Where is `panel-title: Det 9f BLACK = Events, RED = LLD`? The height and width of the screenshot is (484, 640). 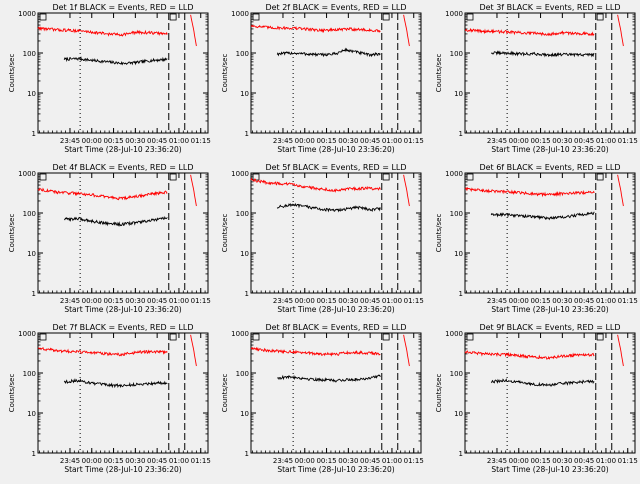 panel-title: Det 9f BLACK = Events, RED = LLD is located at coordinates (549, 327).